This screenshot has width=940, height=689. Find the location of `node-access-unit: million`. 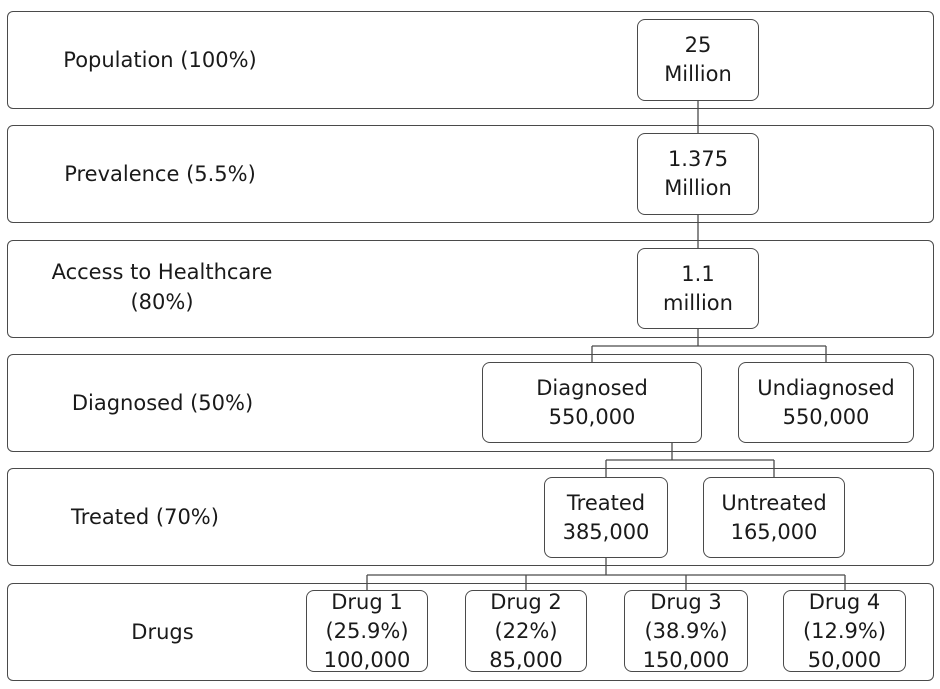

node-access-unit: million is located at coordinates (698, 302).